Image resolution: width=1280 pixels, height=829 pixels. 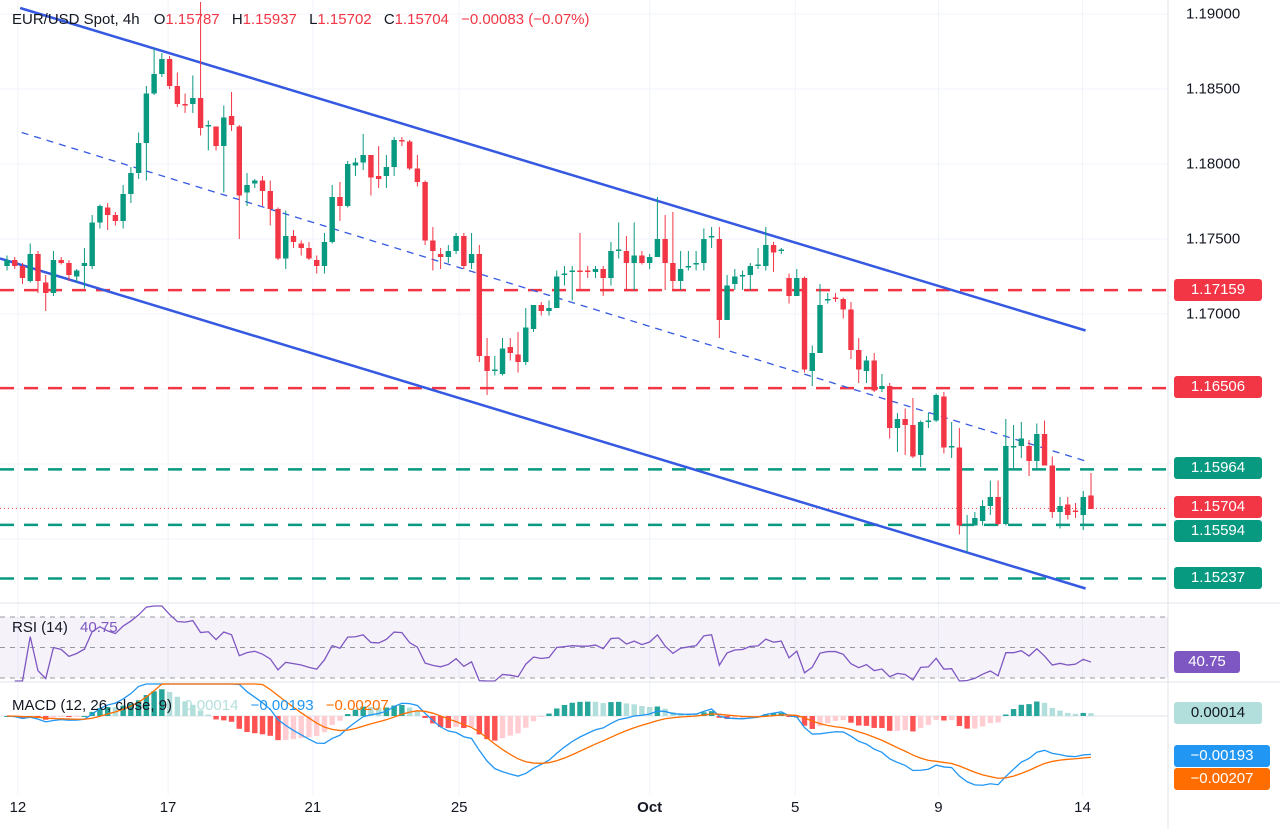 I want to click on time-tick: 14, so click(x=1082, y=807).